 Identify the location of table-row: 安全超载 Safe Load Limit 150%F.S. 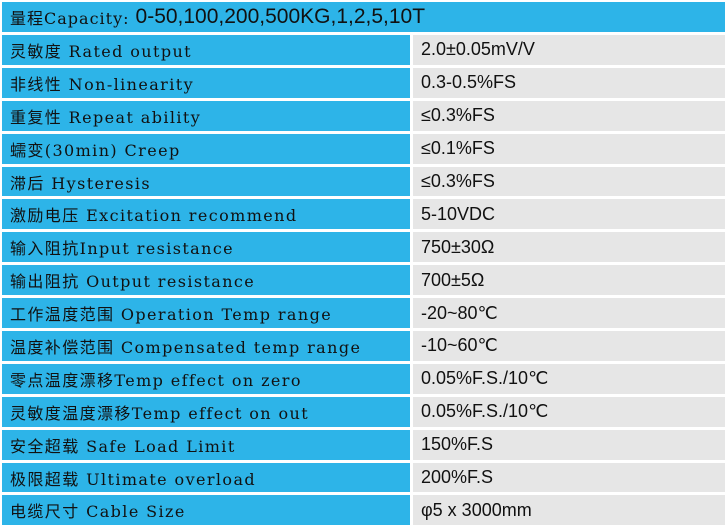
(363, 444).